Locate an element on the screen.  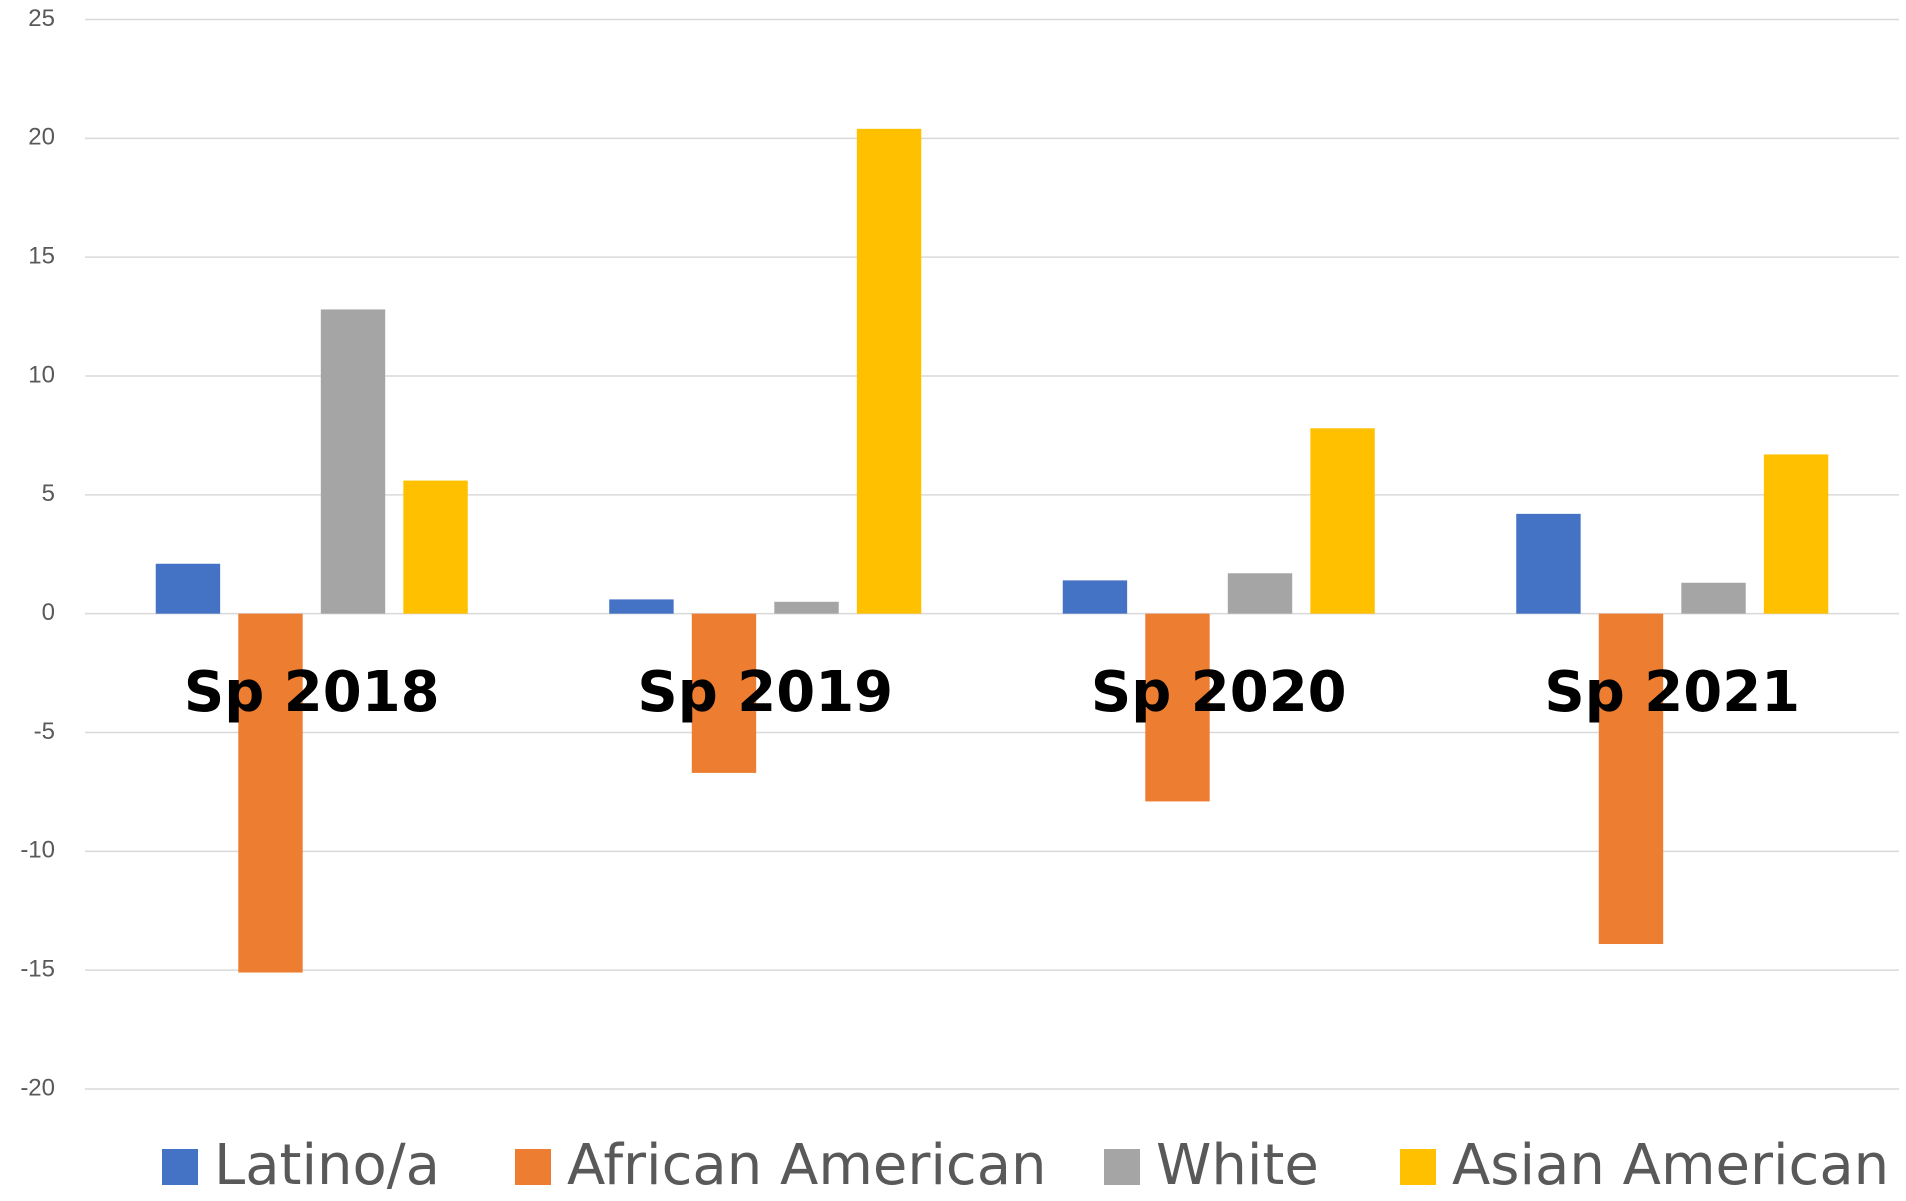
x-tick-label: Sp 2021 is located at coordinates (1672, 692).